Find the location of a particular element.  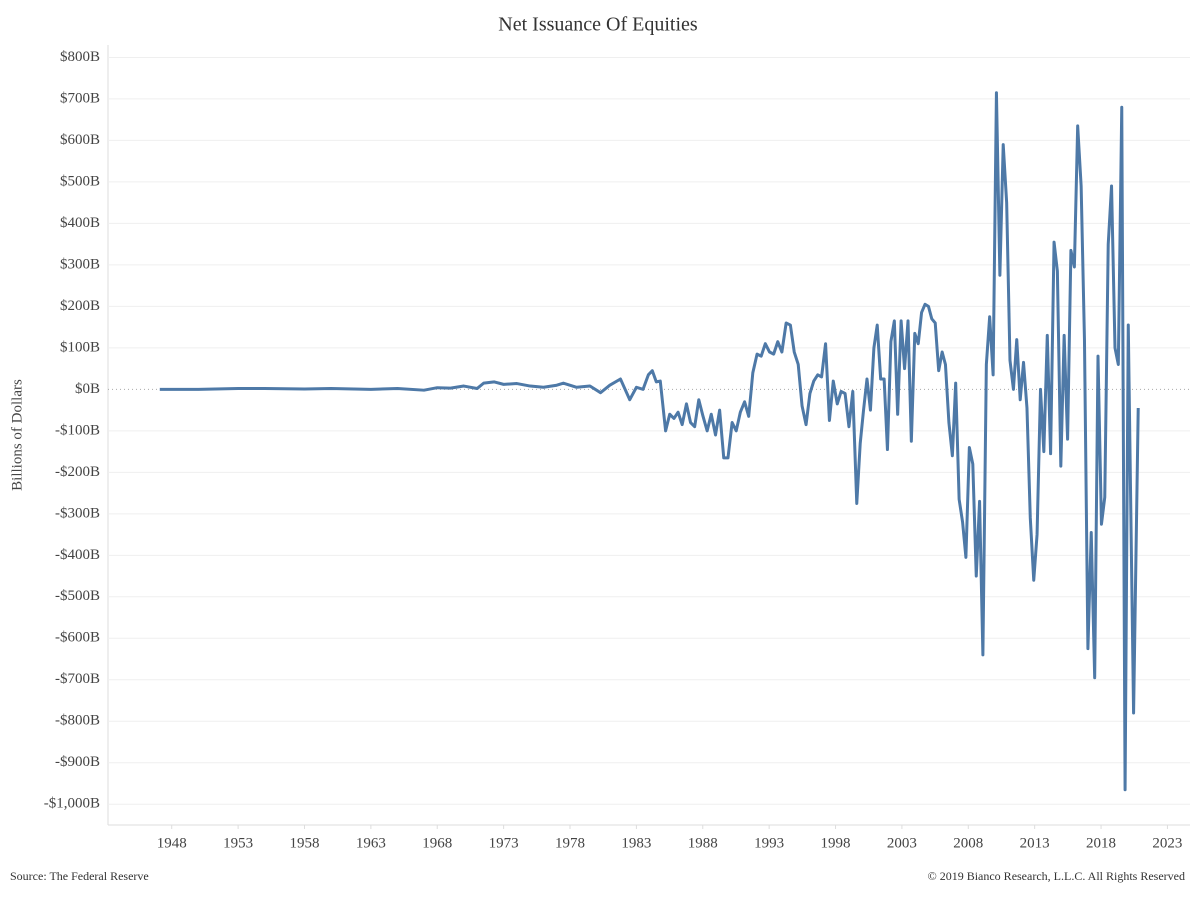

x-tick-label: 1993 is located at coordinates (769, 843).